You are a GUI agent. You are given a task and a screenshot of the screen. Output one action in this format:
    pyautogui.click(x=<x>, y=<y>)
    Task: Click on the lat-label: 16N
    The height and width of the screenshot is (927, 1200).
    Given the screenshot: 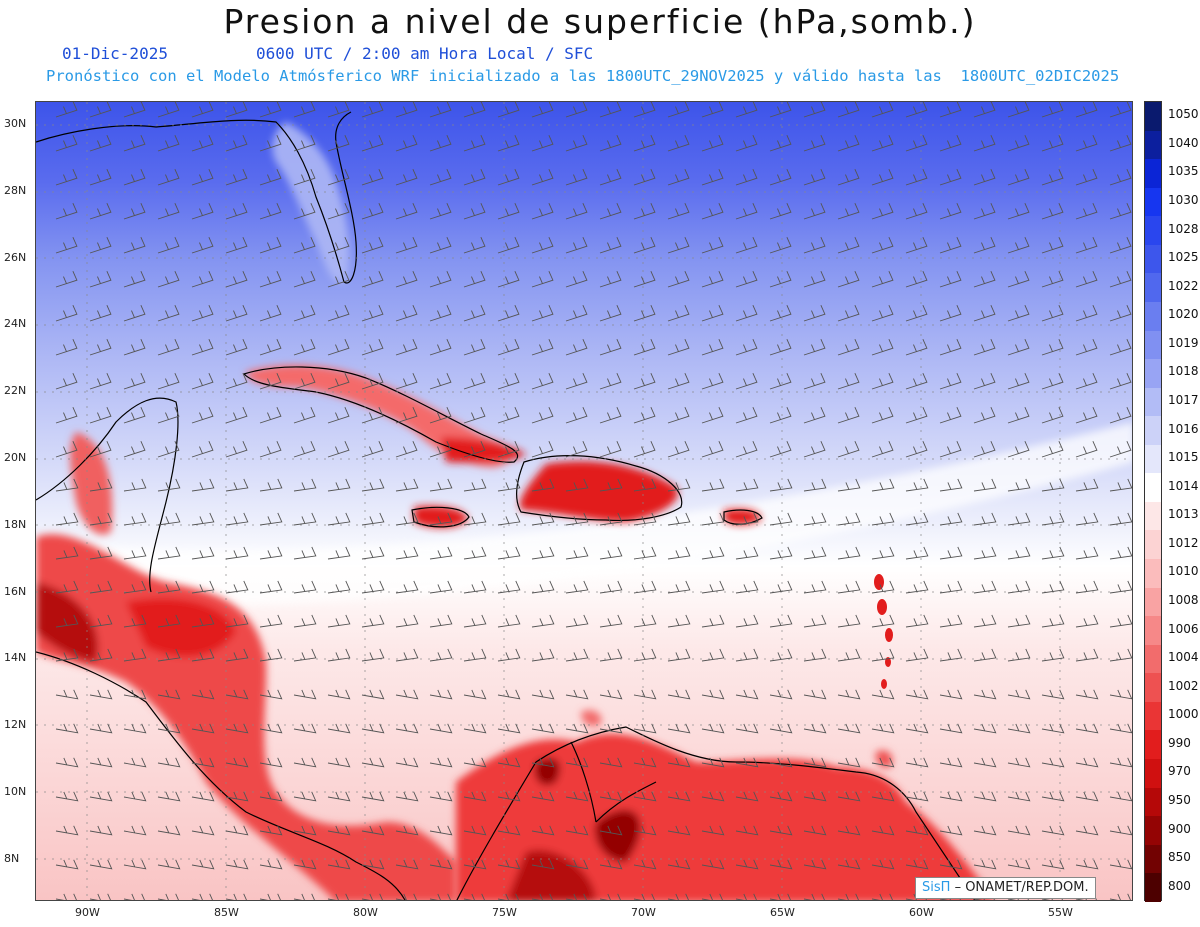 What is the action you would take?
    pyautogui.click(x=15, y=591)
    